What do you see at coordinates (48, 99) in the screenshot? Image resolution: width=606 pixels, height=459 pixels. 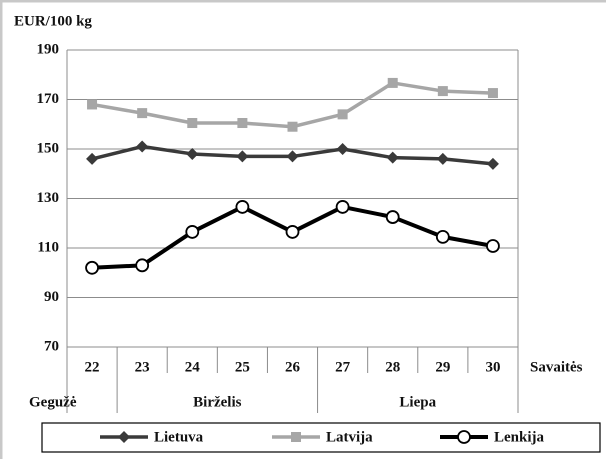 I see `y-tick-label: 170` at bounding box center [48, 99].